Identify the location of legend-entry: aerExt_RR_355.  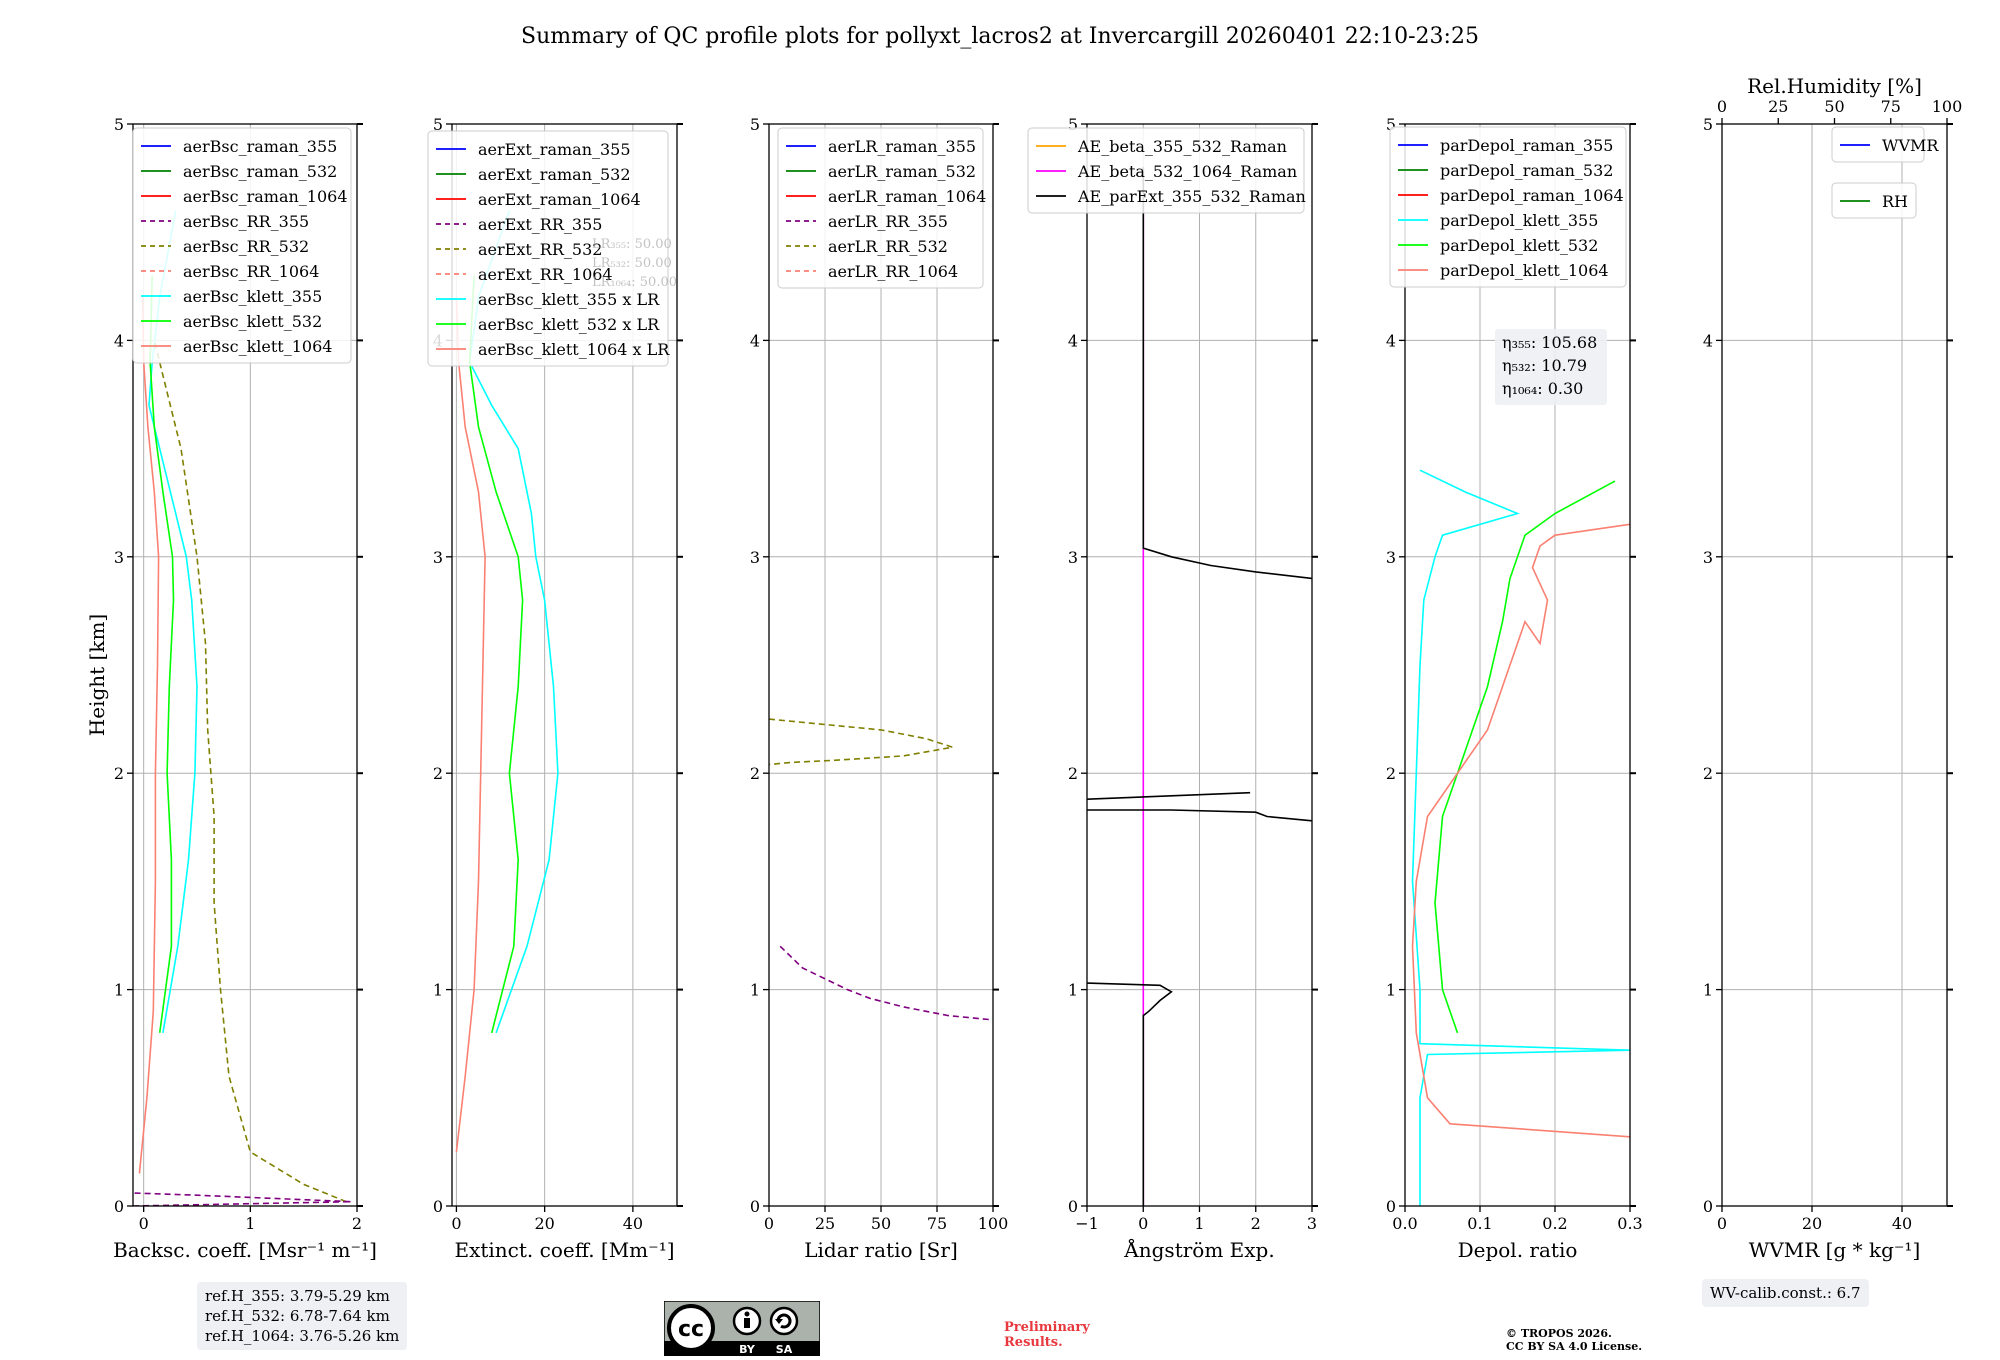
(540, 224).